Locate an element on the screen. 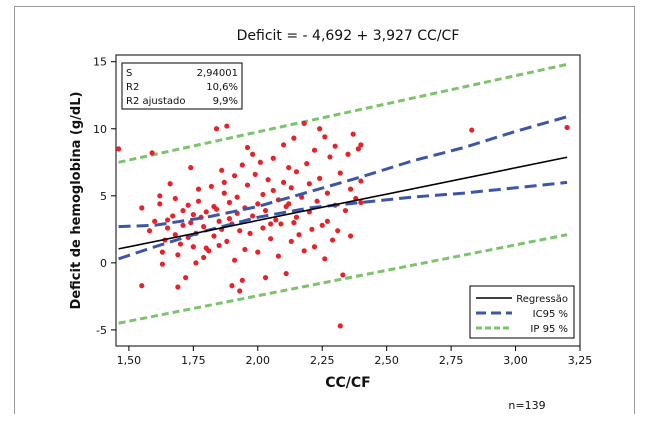 This screenshot has width=651, height=421. x-tick-label: 1,50 is located at coordinates (129, 360).